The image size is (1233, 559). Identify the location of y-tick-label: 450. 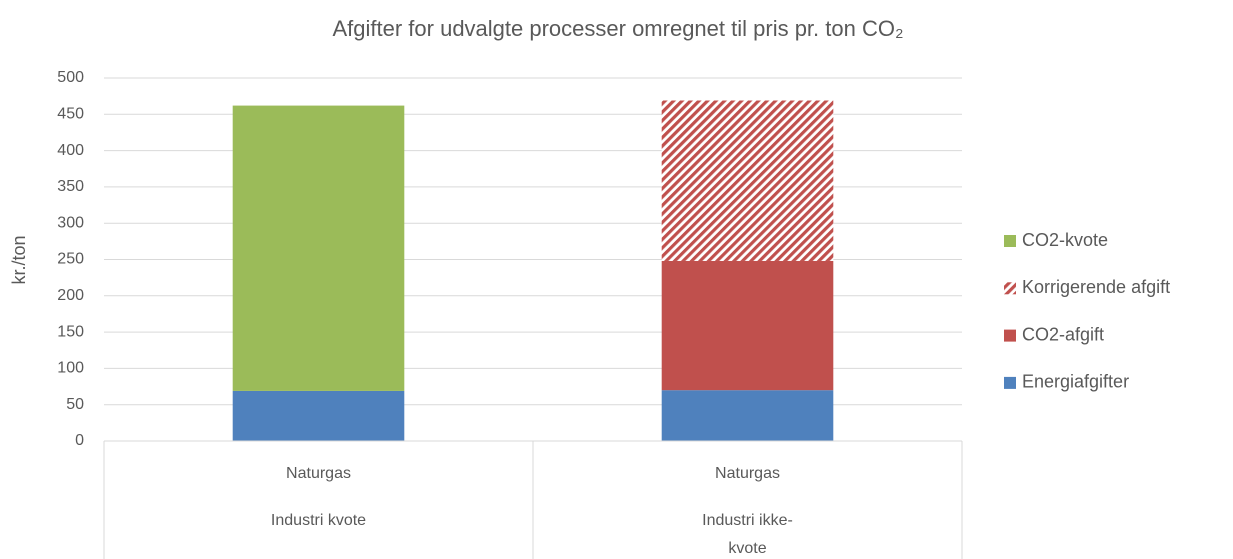
(70, 114).